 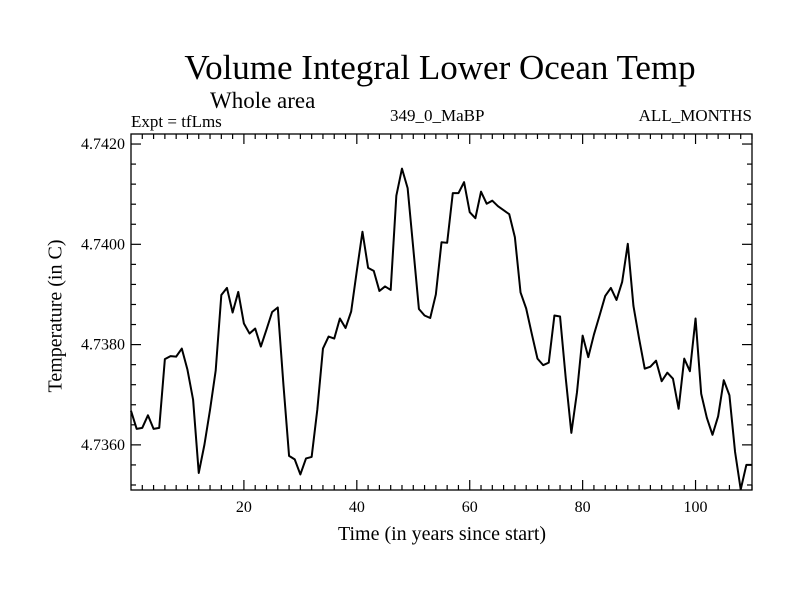 What do you see at coordinates (440, 67) in the screenshot?
I see `chart-title: Volume Integral Lower Ocean Temp` at bounding box center [440, 67].